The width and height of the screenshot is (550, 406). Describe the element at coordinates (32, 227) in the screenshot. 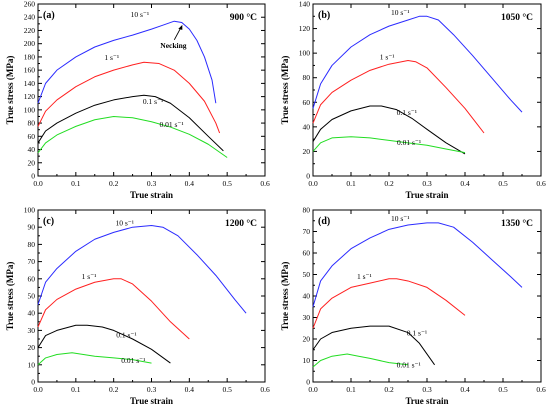

I see `y-tick-label: 90` at that location.